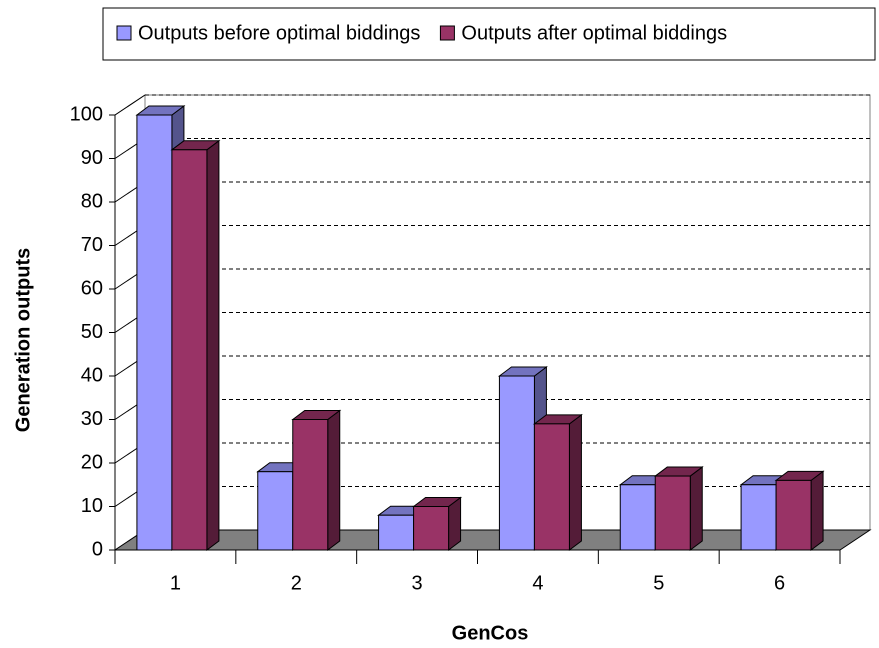  I want to click on y-tick-label: 10, so click(92, 506).